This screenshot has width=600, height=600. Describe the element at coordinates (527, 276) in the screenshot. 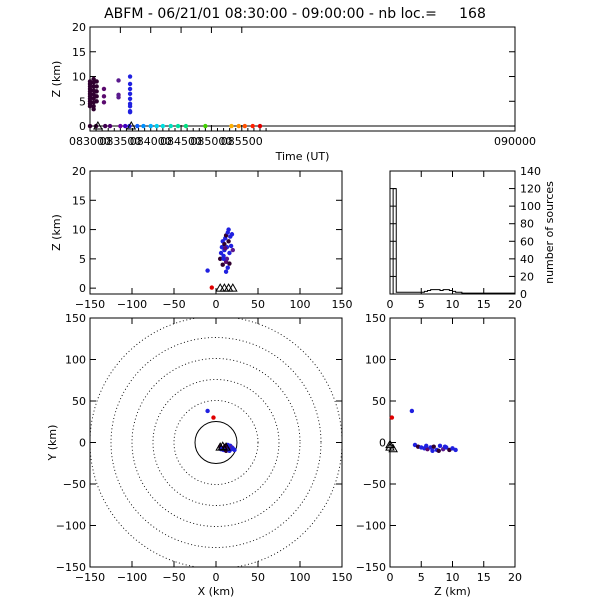

I see `histogram-ytick-label: 20` at that location.